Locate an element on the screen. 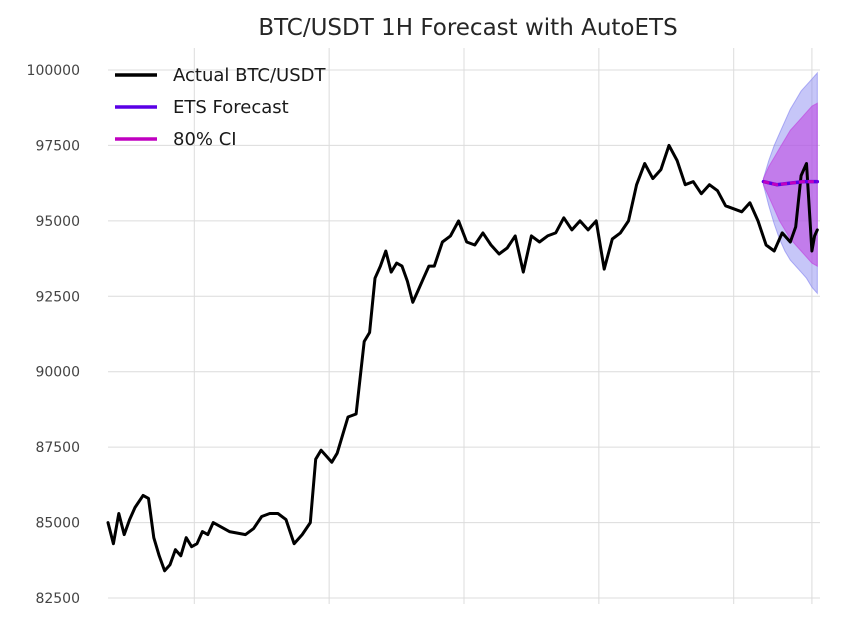 Image resolution: width=852 pixels, height=617 pixels. y-tick-label: 82500 is located at coordinates (57, 599).